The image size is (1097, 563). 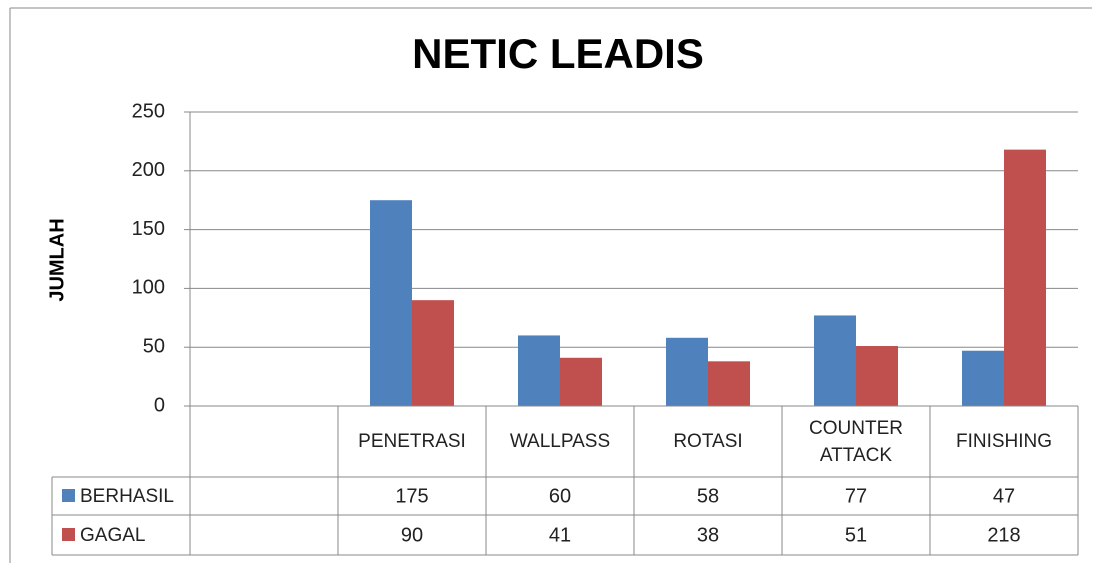 I want to click on y-tick-label: 100, so click(x=148, y=288).